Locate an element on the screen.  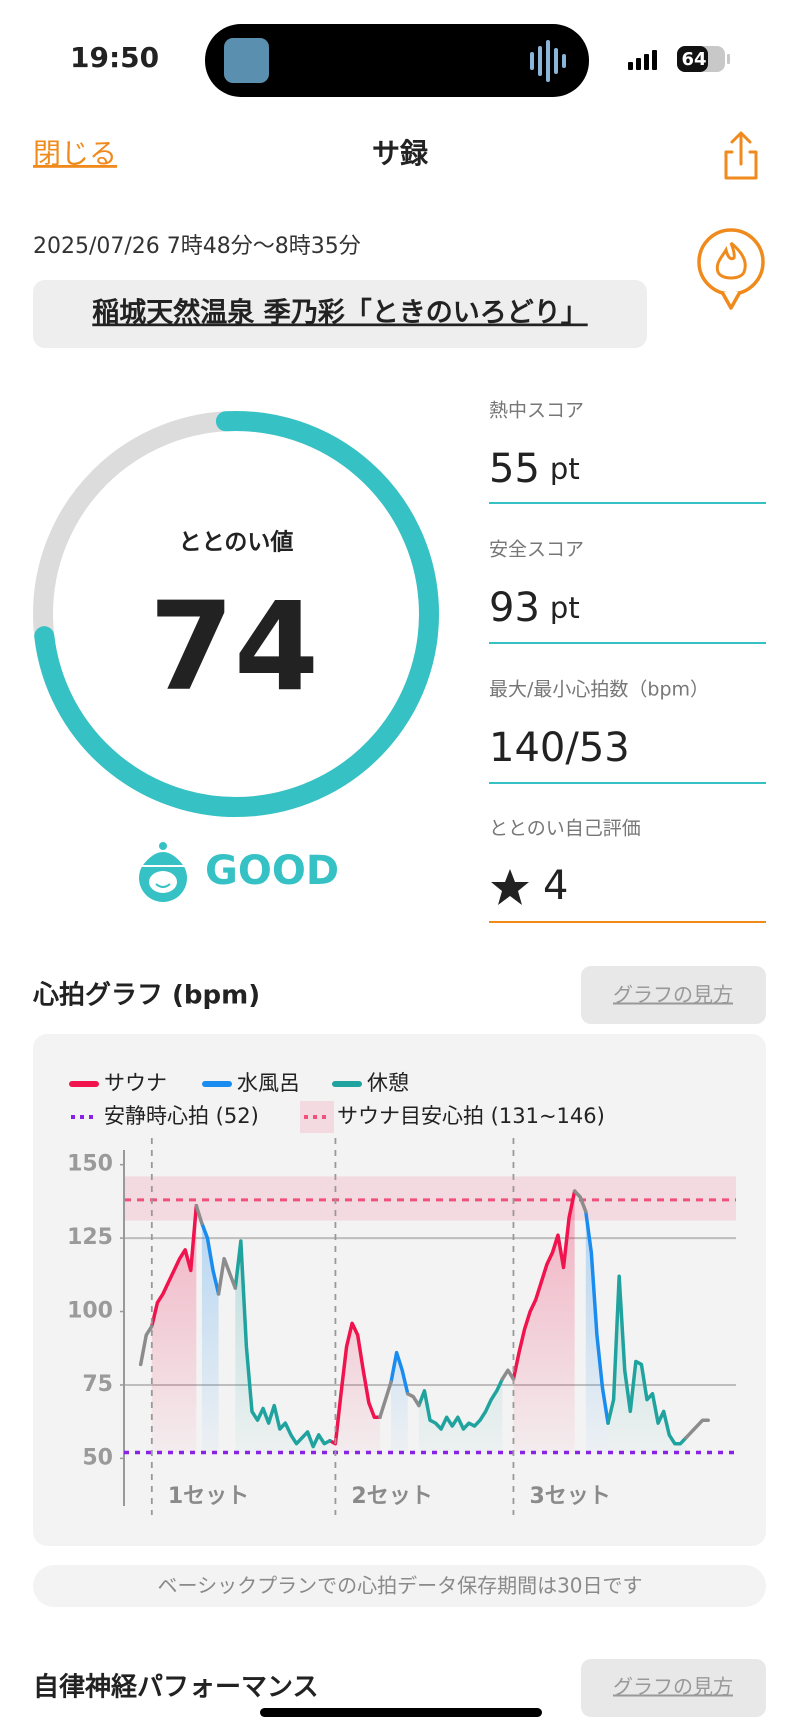
rating-label: GOOD is located at coordinates (272, 871).